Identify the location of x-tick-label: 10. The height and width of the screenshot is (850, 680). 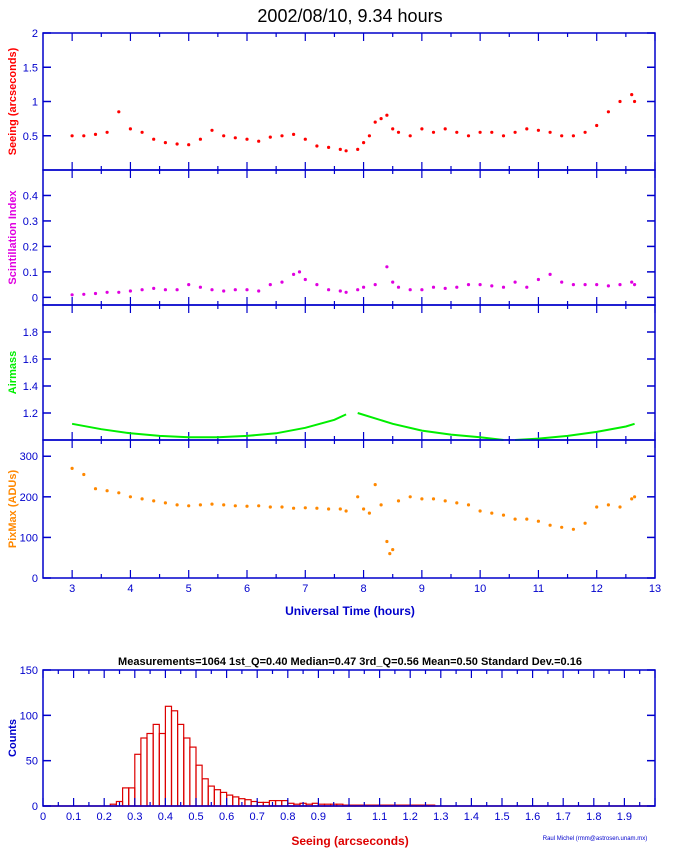
(480, 589).